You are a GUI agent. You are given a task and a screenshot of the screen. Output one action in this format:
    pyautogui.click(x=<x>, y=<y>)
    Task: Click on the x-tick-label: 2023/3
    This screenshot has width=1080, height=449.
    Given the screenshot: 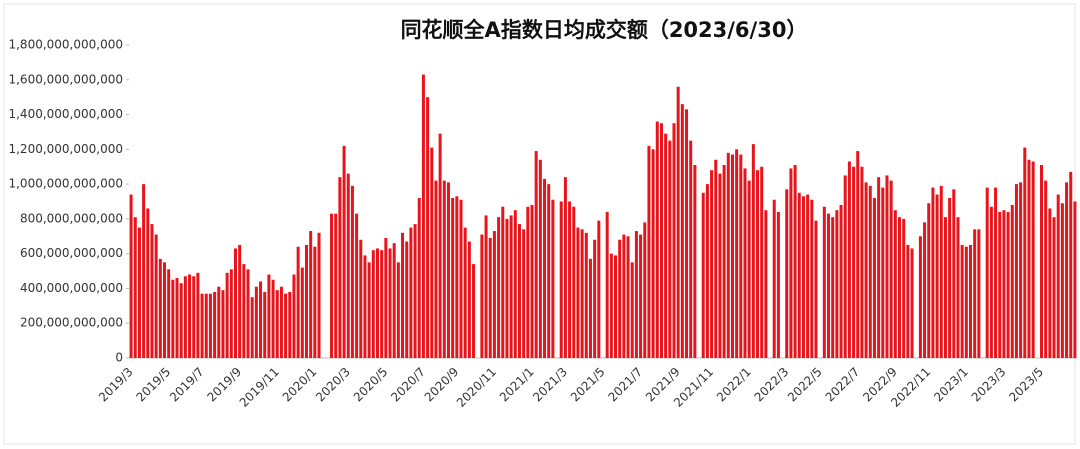 What is the action you would take?
    pyautogui.click(x=989, y=385)
    